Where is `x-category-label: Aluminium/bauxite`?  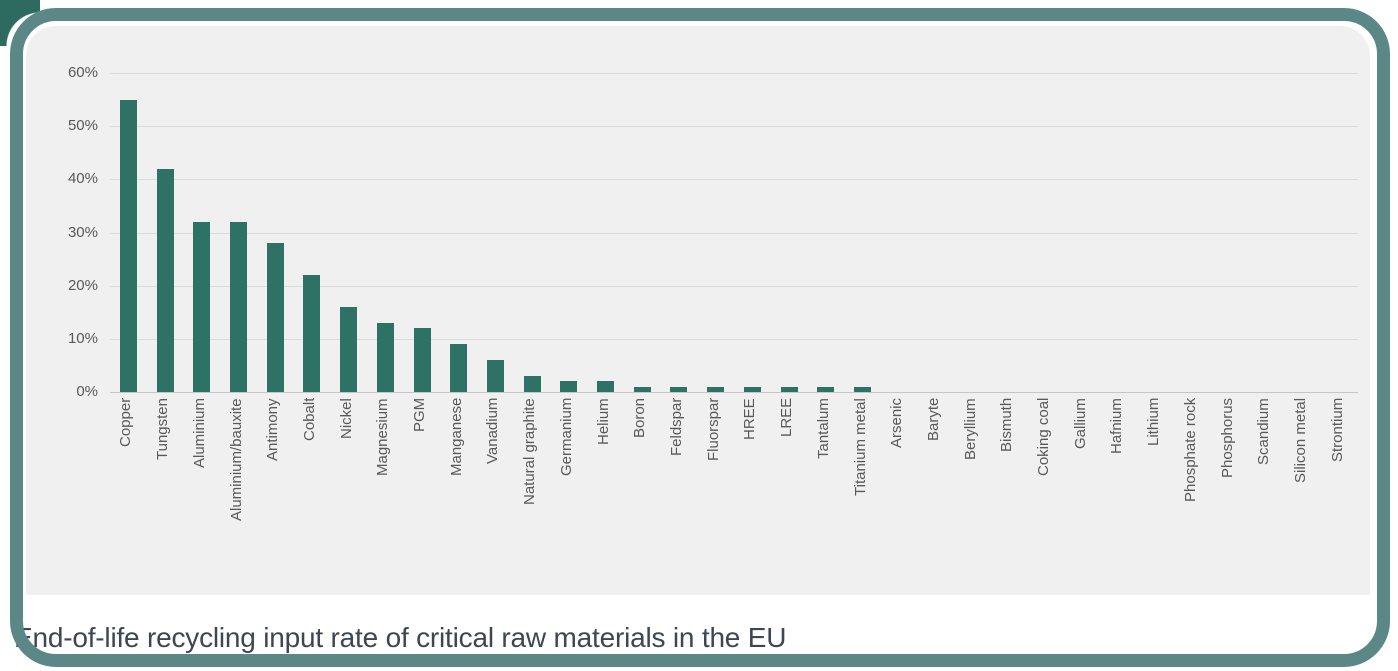
x-category-label: Aluminium/bauxite is located at coordinates (236, 459).